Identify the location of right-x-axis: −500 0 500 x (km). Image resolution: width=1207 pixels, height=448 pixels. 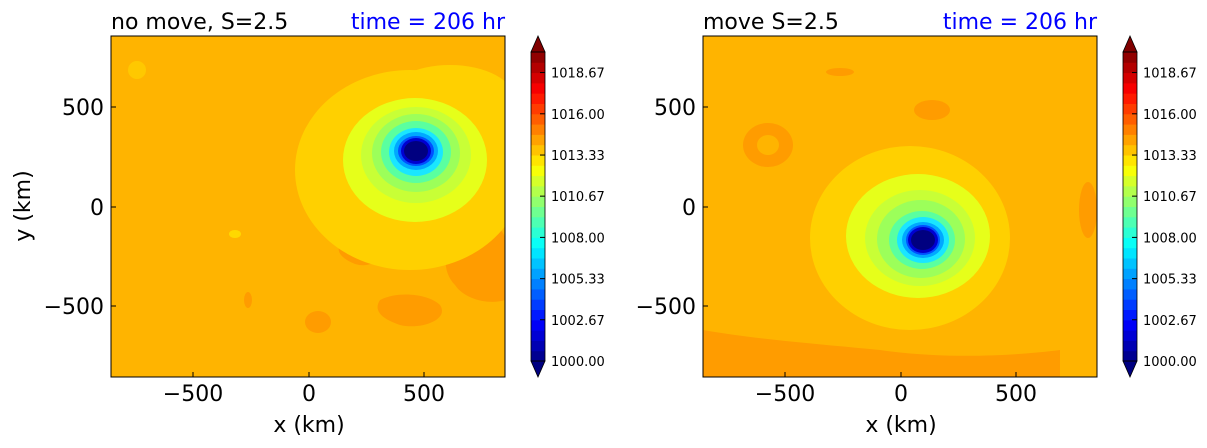
(896, 405).